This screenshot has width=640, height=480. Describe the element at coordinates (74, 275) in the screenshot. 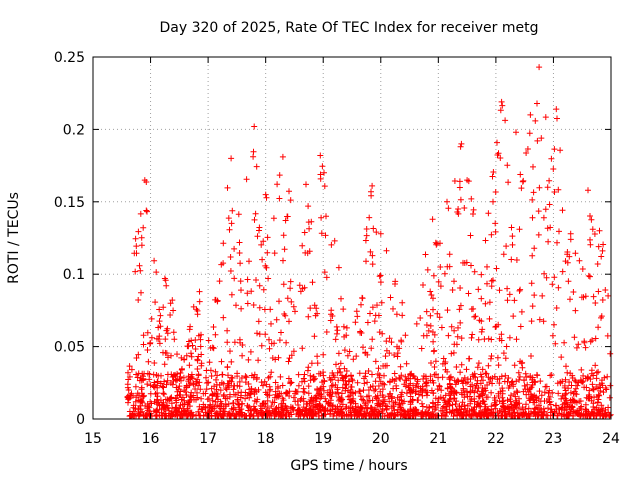

I see `y-tick-label: 0.1` at that location.